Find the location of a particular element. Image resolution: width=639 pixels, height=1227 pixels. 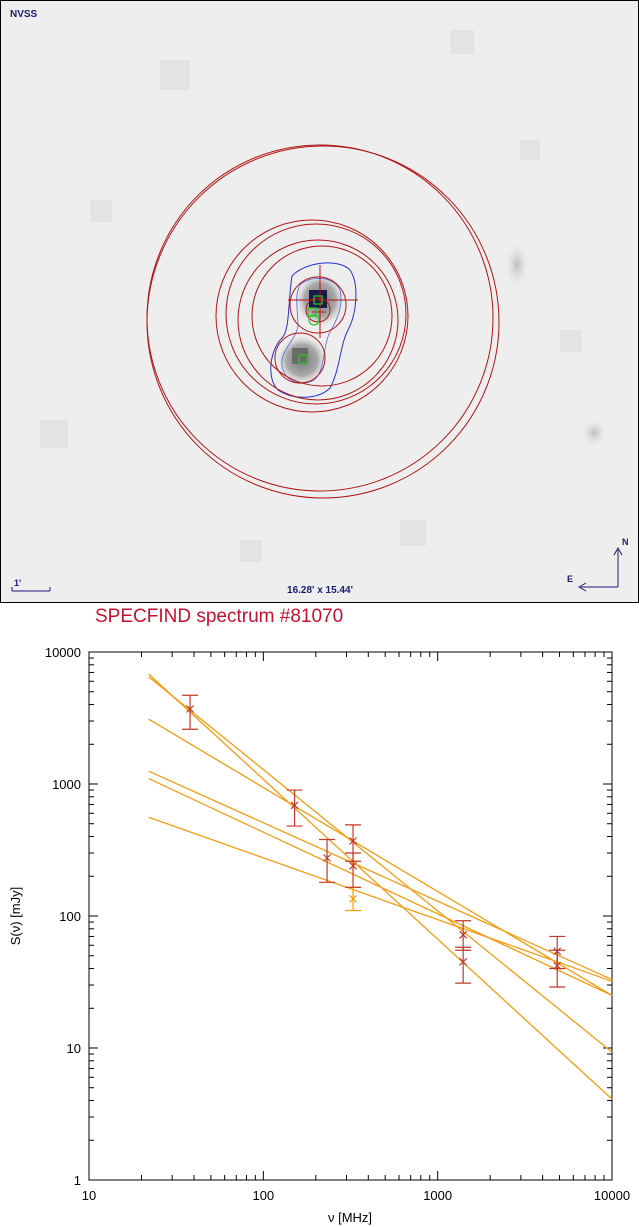

compass-east-label: E is located at coordinates (570, 579).